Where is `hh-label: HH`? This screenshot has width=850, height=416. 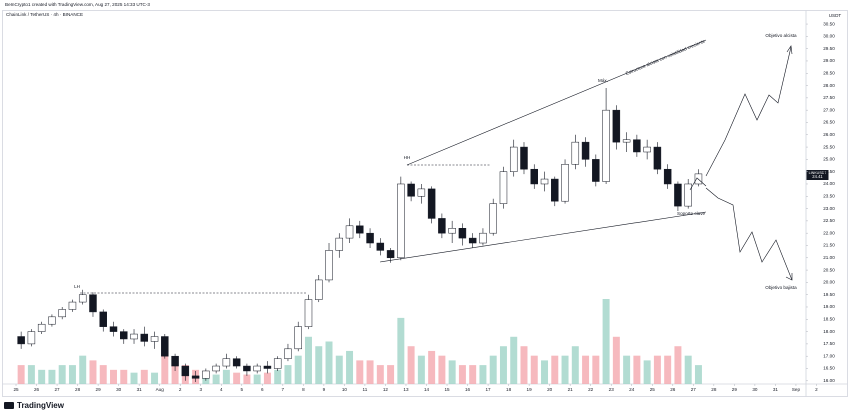 hh-label: HH is located at coordinates (407, 157).